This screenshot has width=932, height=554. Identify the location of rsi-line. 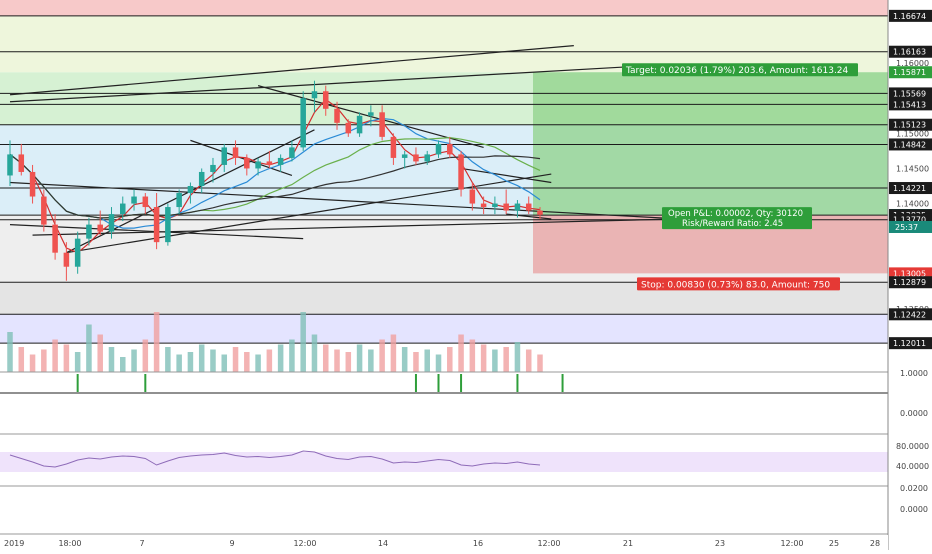
(275, 459).